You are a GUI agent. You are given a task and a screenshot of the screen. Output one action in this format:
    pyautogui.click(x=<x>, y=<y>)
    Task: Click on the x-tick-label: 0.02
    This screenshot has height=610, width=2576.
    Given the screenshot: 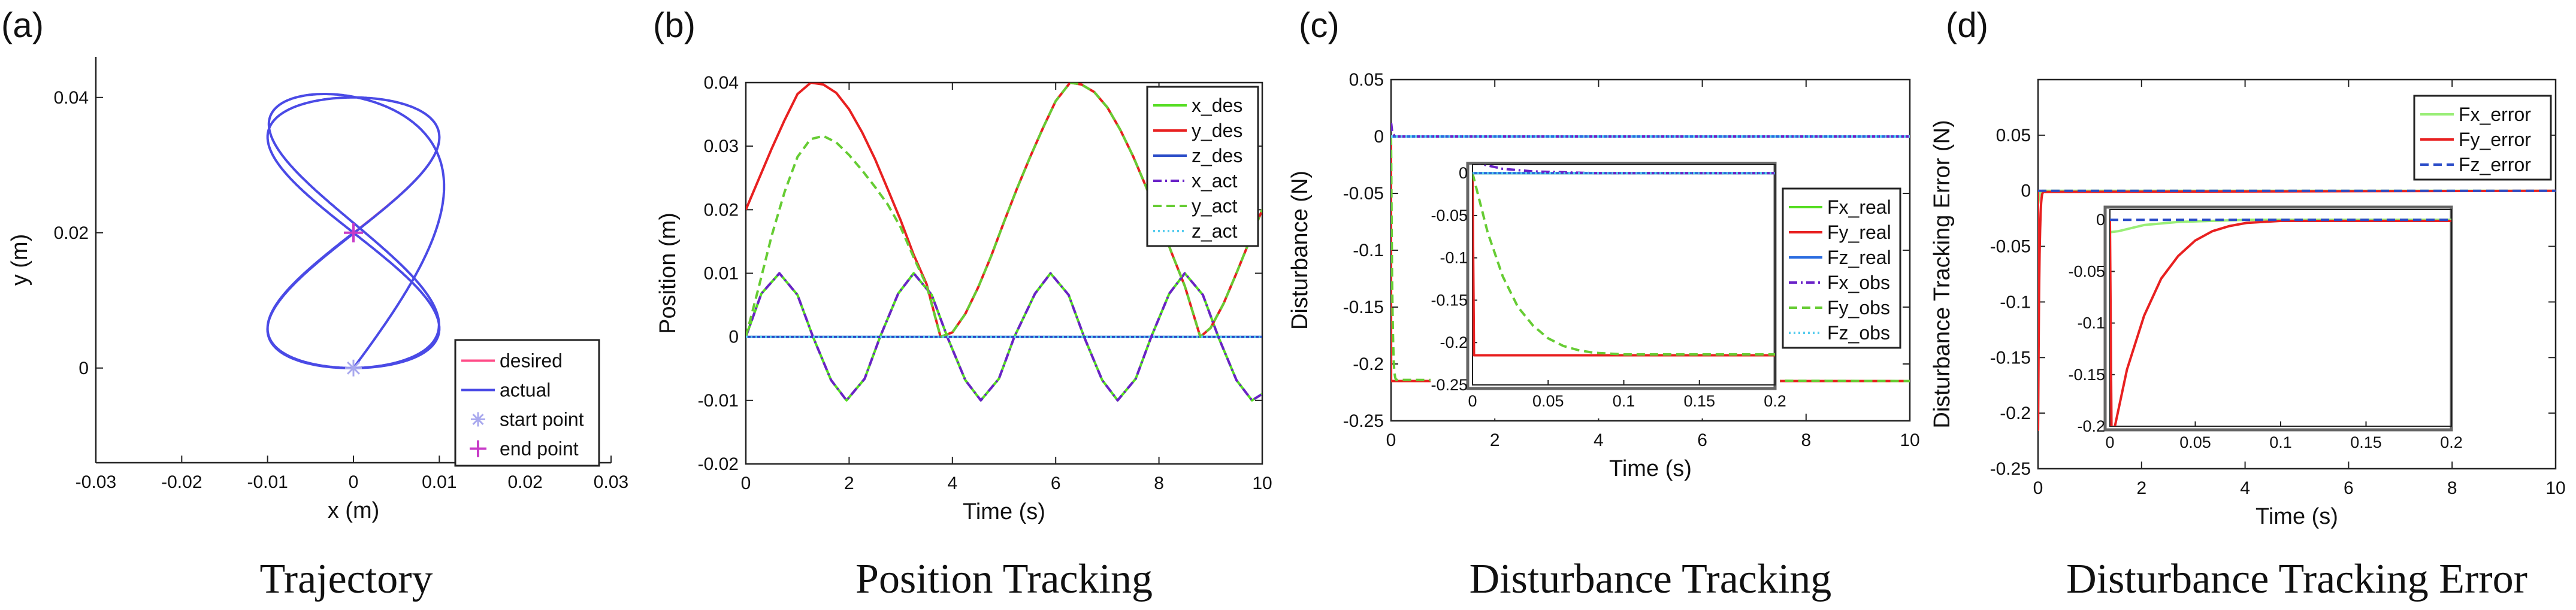 What is the action you would take?
    pyautogui.click(x=524, y=482)
    